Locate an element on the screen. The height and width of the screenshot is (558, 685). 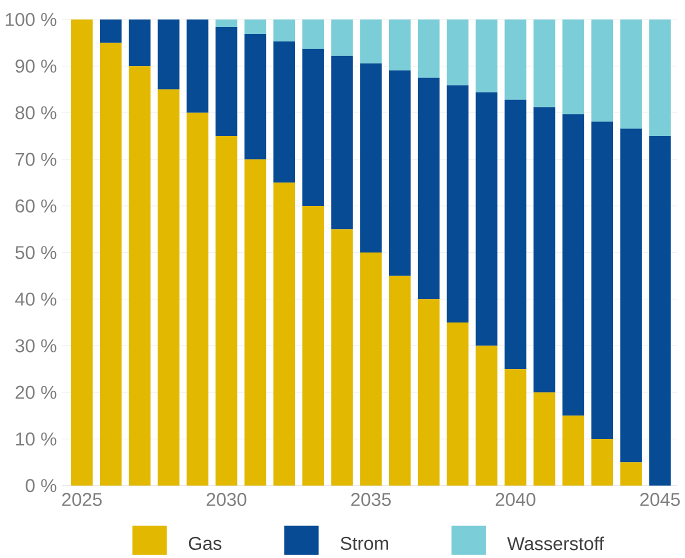
y-tick-label: 10 % is located at coordinates (36, 439).